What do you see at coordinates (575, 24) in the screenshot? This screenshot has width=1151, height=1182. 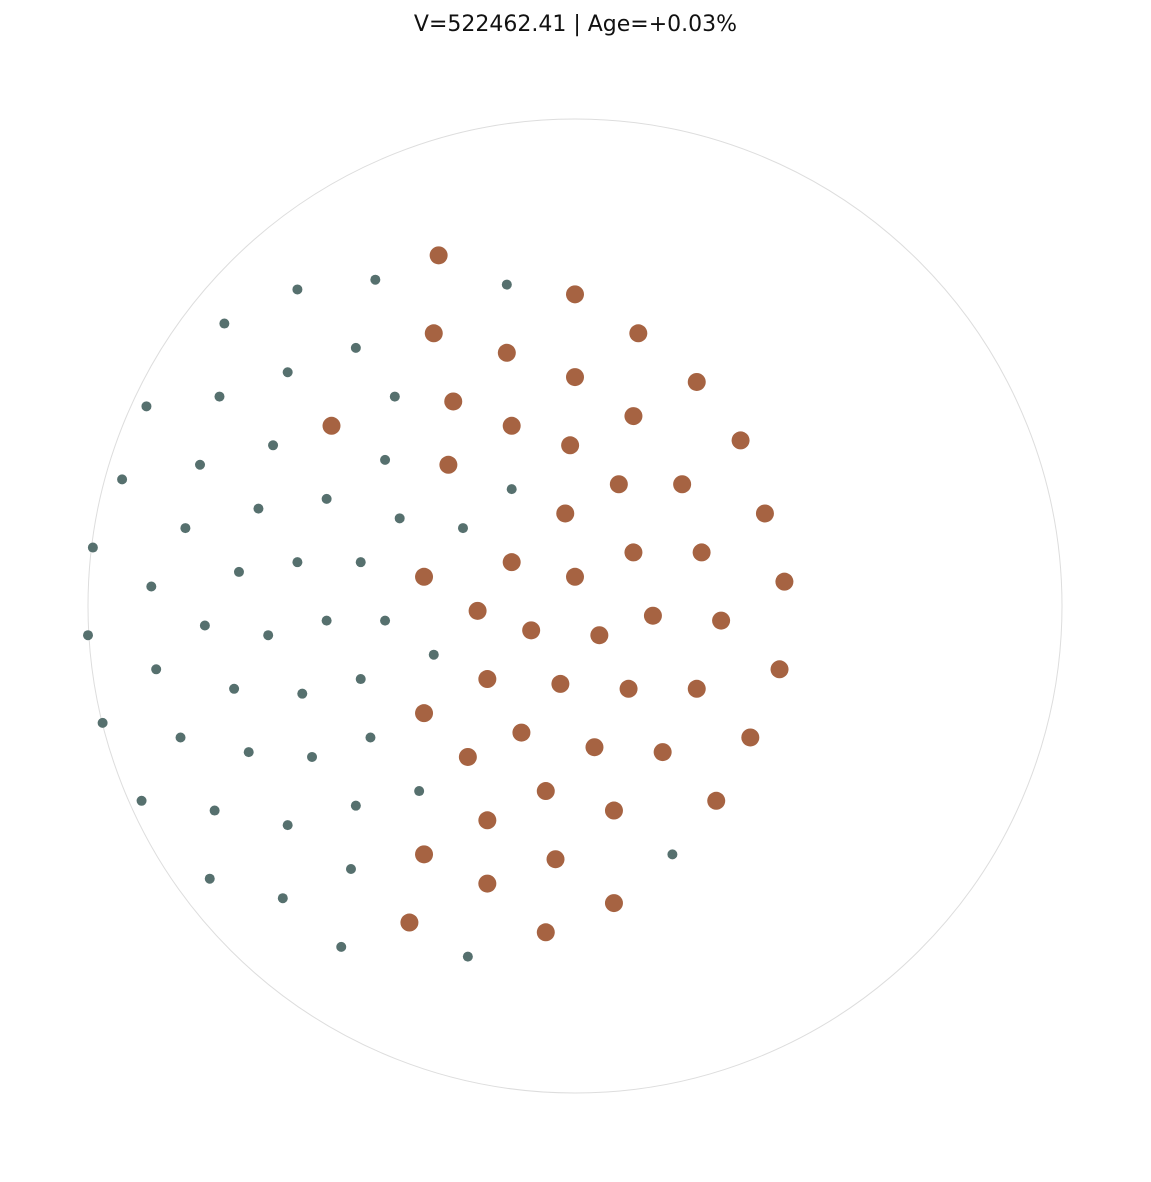 I see `chart-title: V=522462.41 | Age=+0.03%` at bounding box center [575, 24].